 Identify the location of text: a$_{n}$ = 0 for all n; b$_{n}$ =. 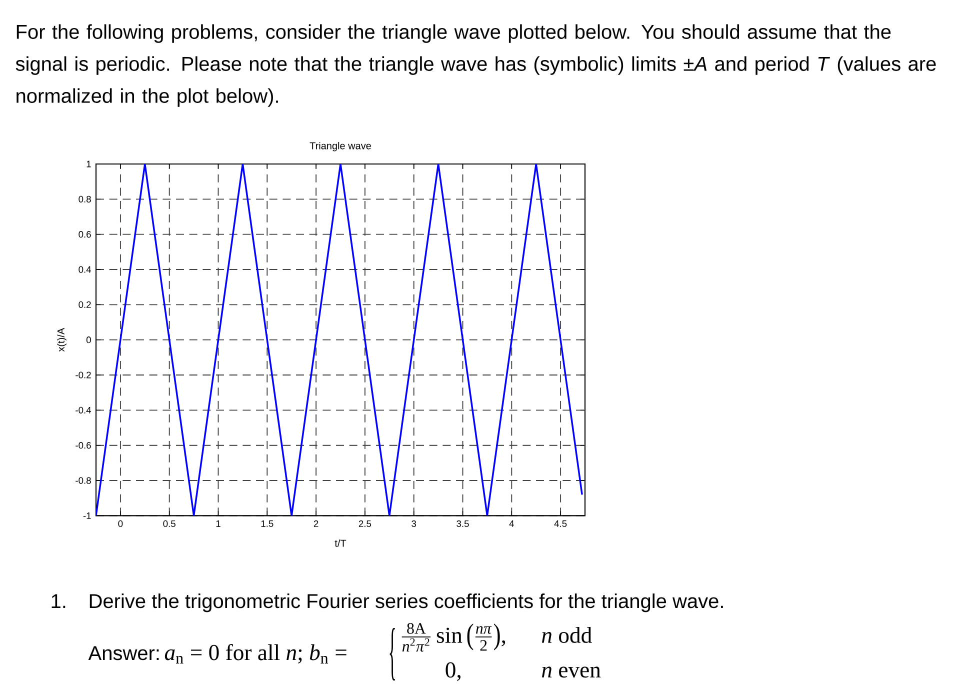
(255, 654).